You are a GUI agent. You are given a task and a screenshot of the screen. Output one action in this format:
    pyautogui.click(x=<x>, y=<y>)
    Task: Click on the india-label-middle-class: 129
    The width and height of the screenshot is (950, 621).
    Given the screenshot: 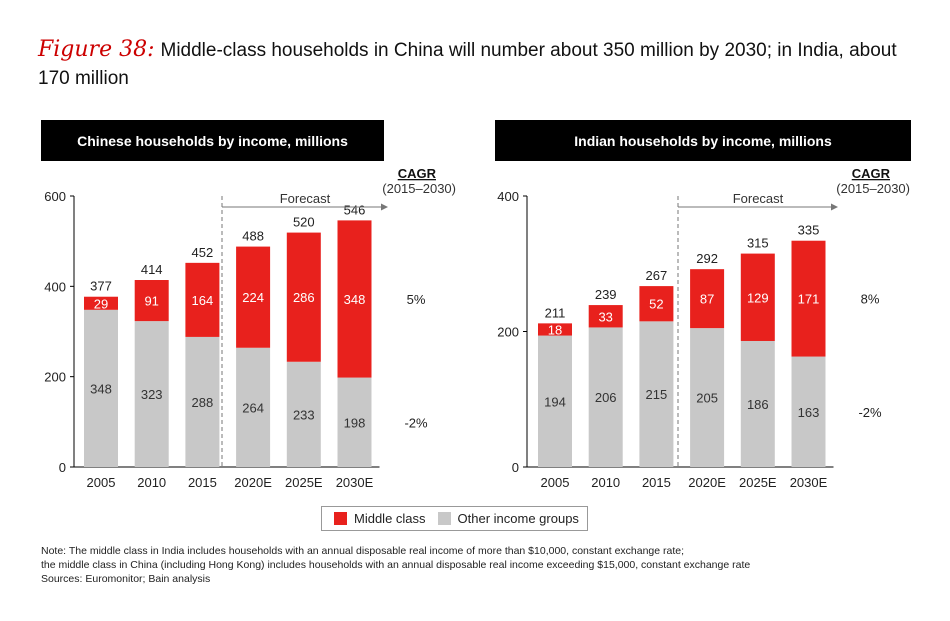 What is the action you would take?
    pyautogui.click(x=758, y=297)
    